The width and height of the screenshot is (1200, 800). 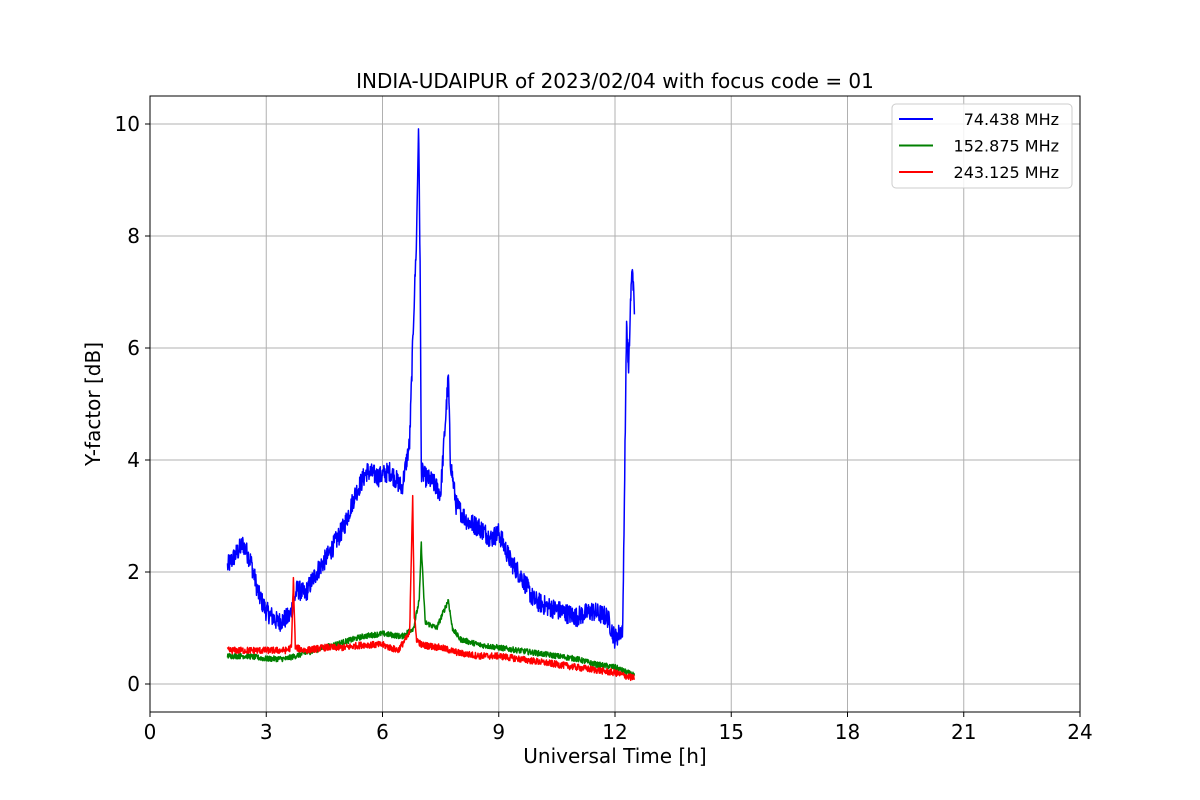 What do you see at coordinates (614, 732) in the screenshot?
I see `x-tick-label: 12` at bounding box center [614, 732].